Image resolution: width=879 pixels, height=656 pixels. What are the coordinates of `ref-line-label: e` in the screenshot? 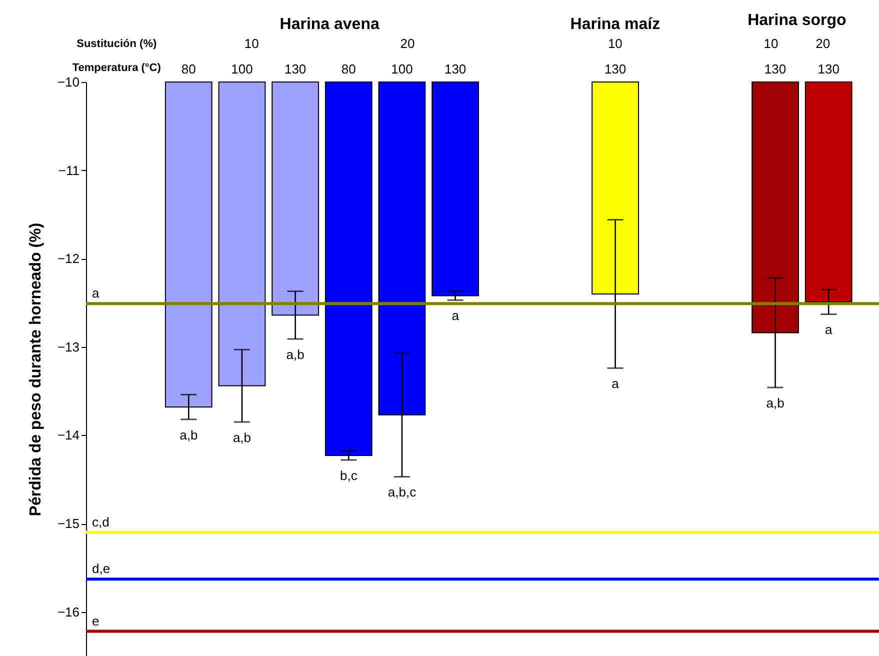 It's located at (96, 620).